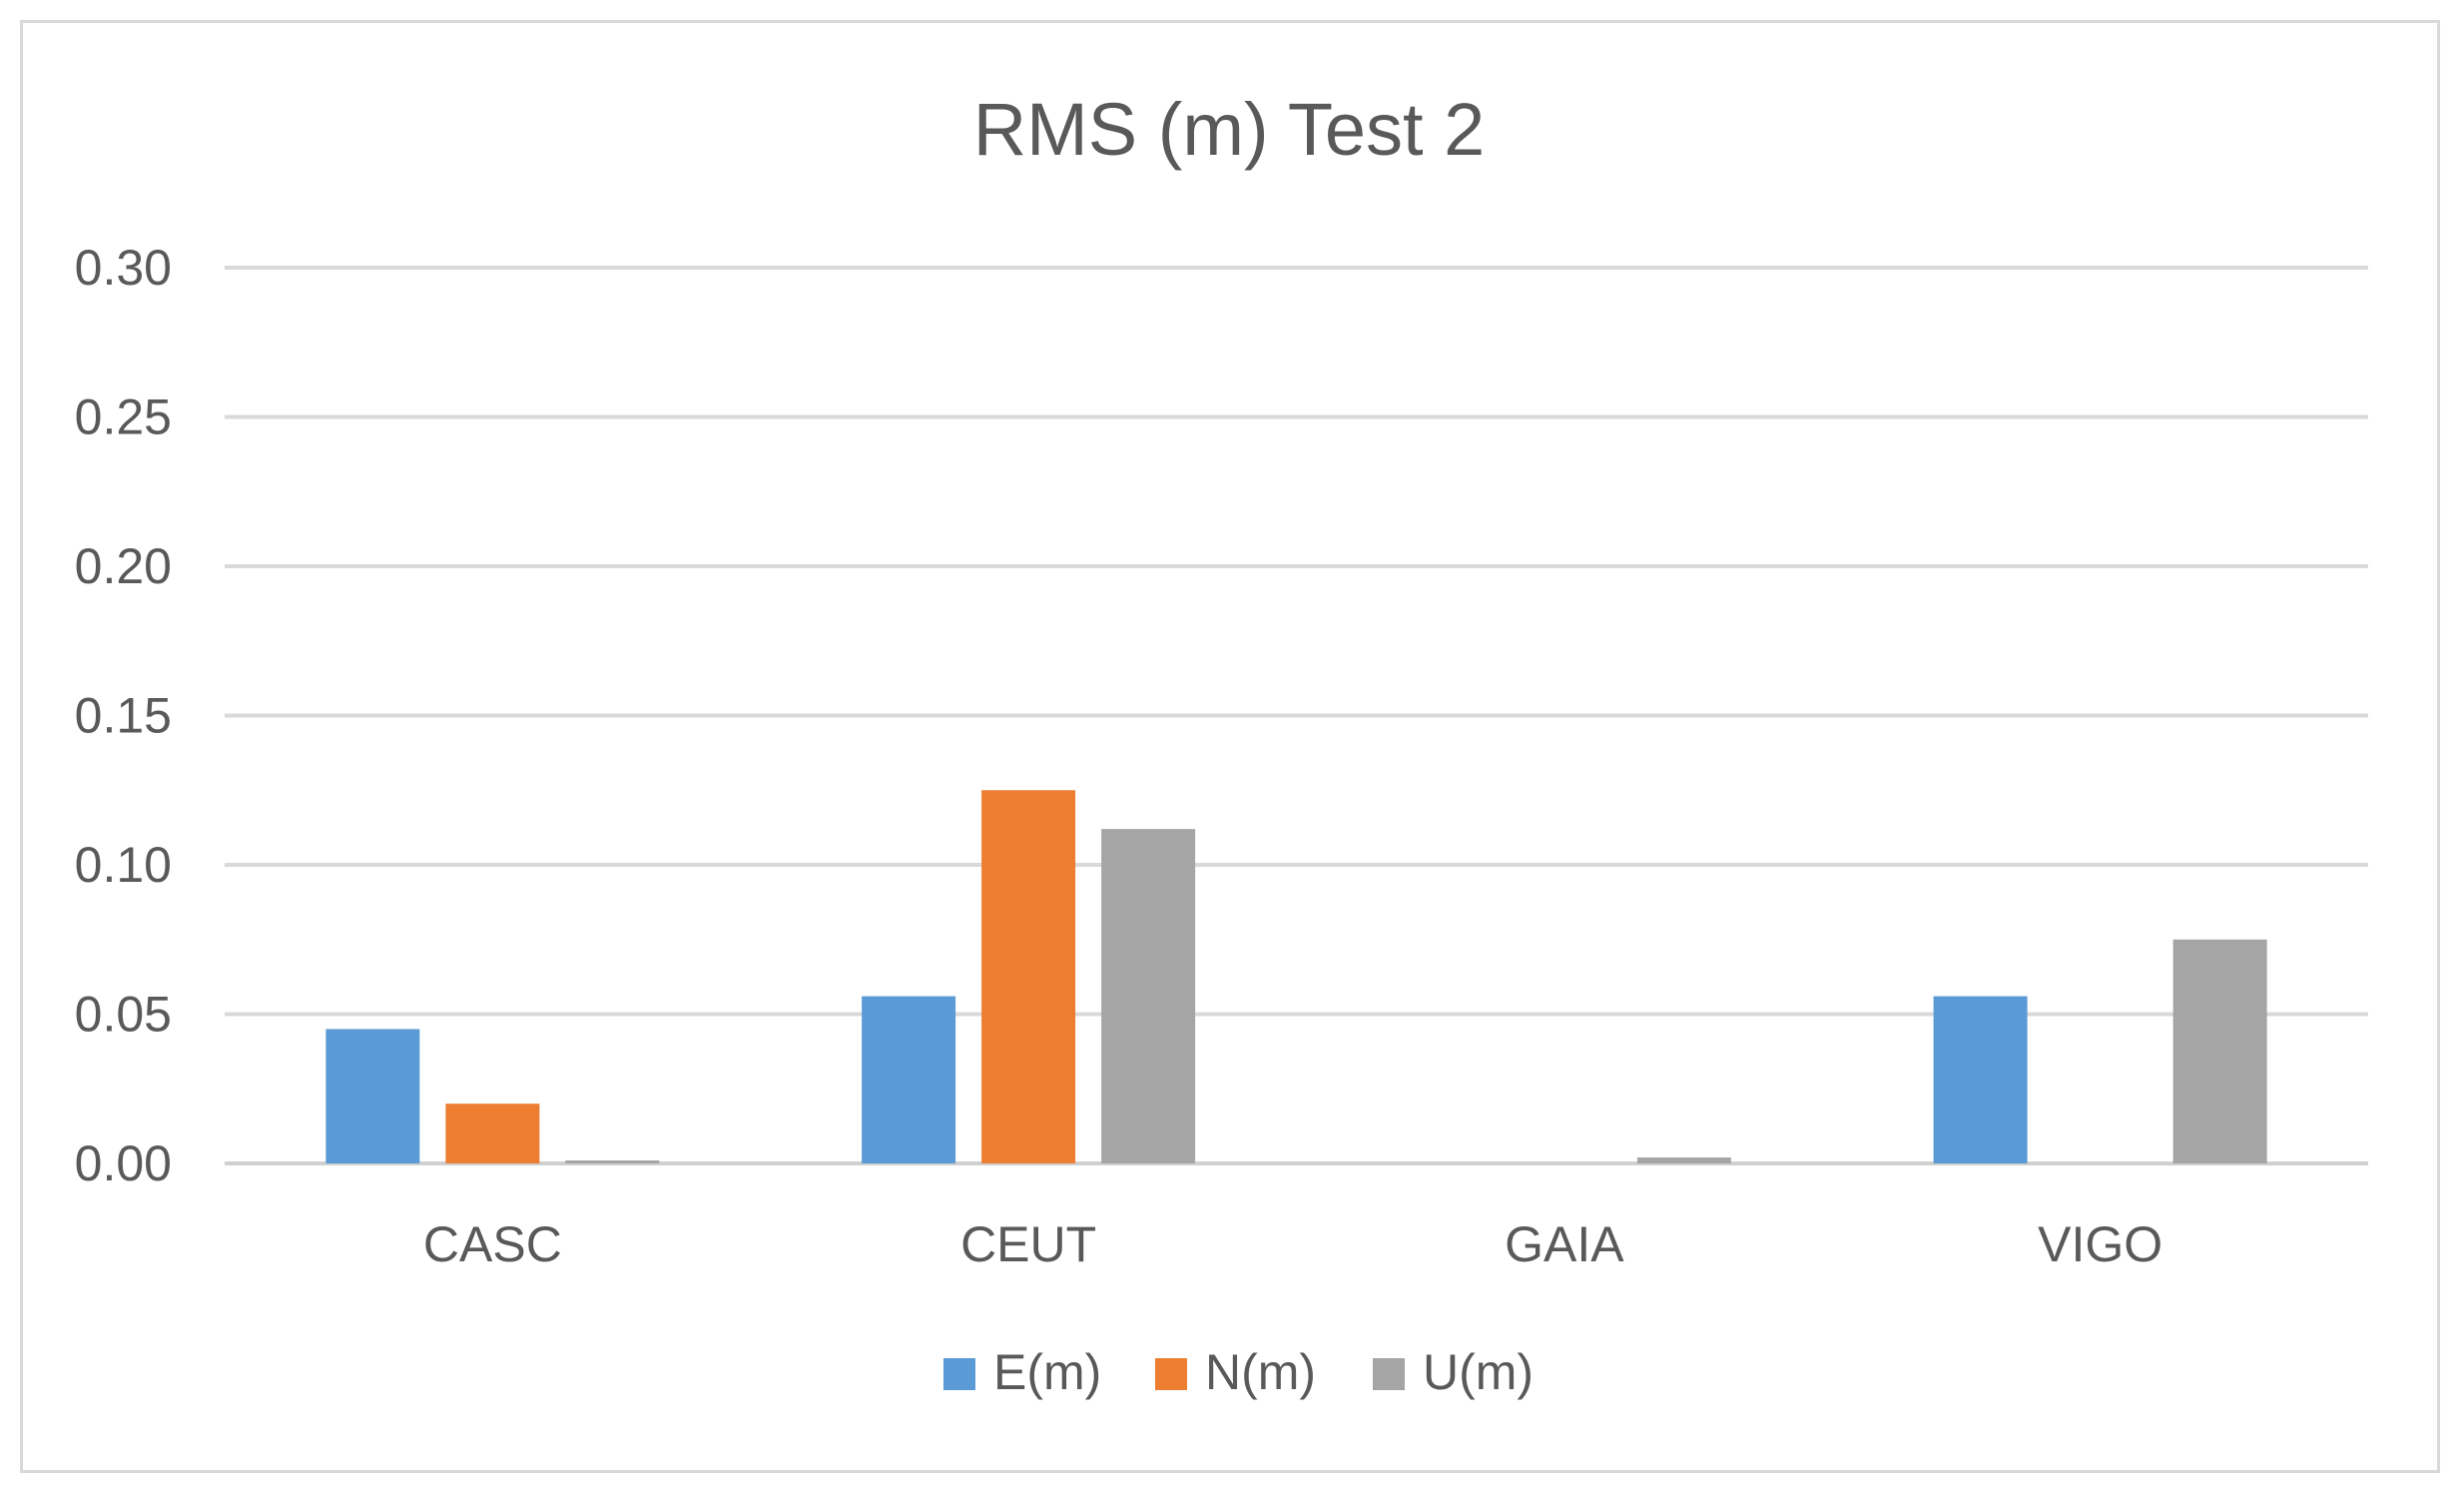 The width and height of the screenshot is (2464, 1501). Describe the element at coordinates (1028, 1244) in the screenshot. I see `x-tick-label: CEUT` at that location.